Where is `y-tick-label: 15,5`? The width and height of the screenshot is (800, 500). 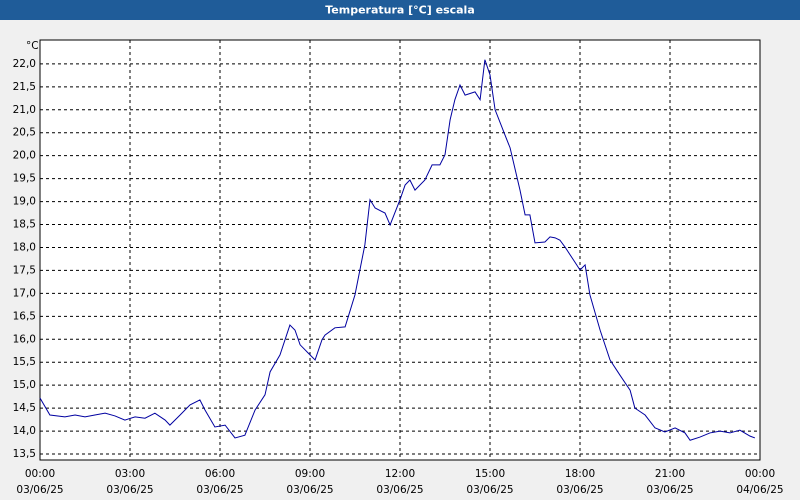 y-tick-label: 15,5 is located at coordinates (24, 362).